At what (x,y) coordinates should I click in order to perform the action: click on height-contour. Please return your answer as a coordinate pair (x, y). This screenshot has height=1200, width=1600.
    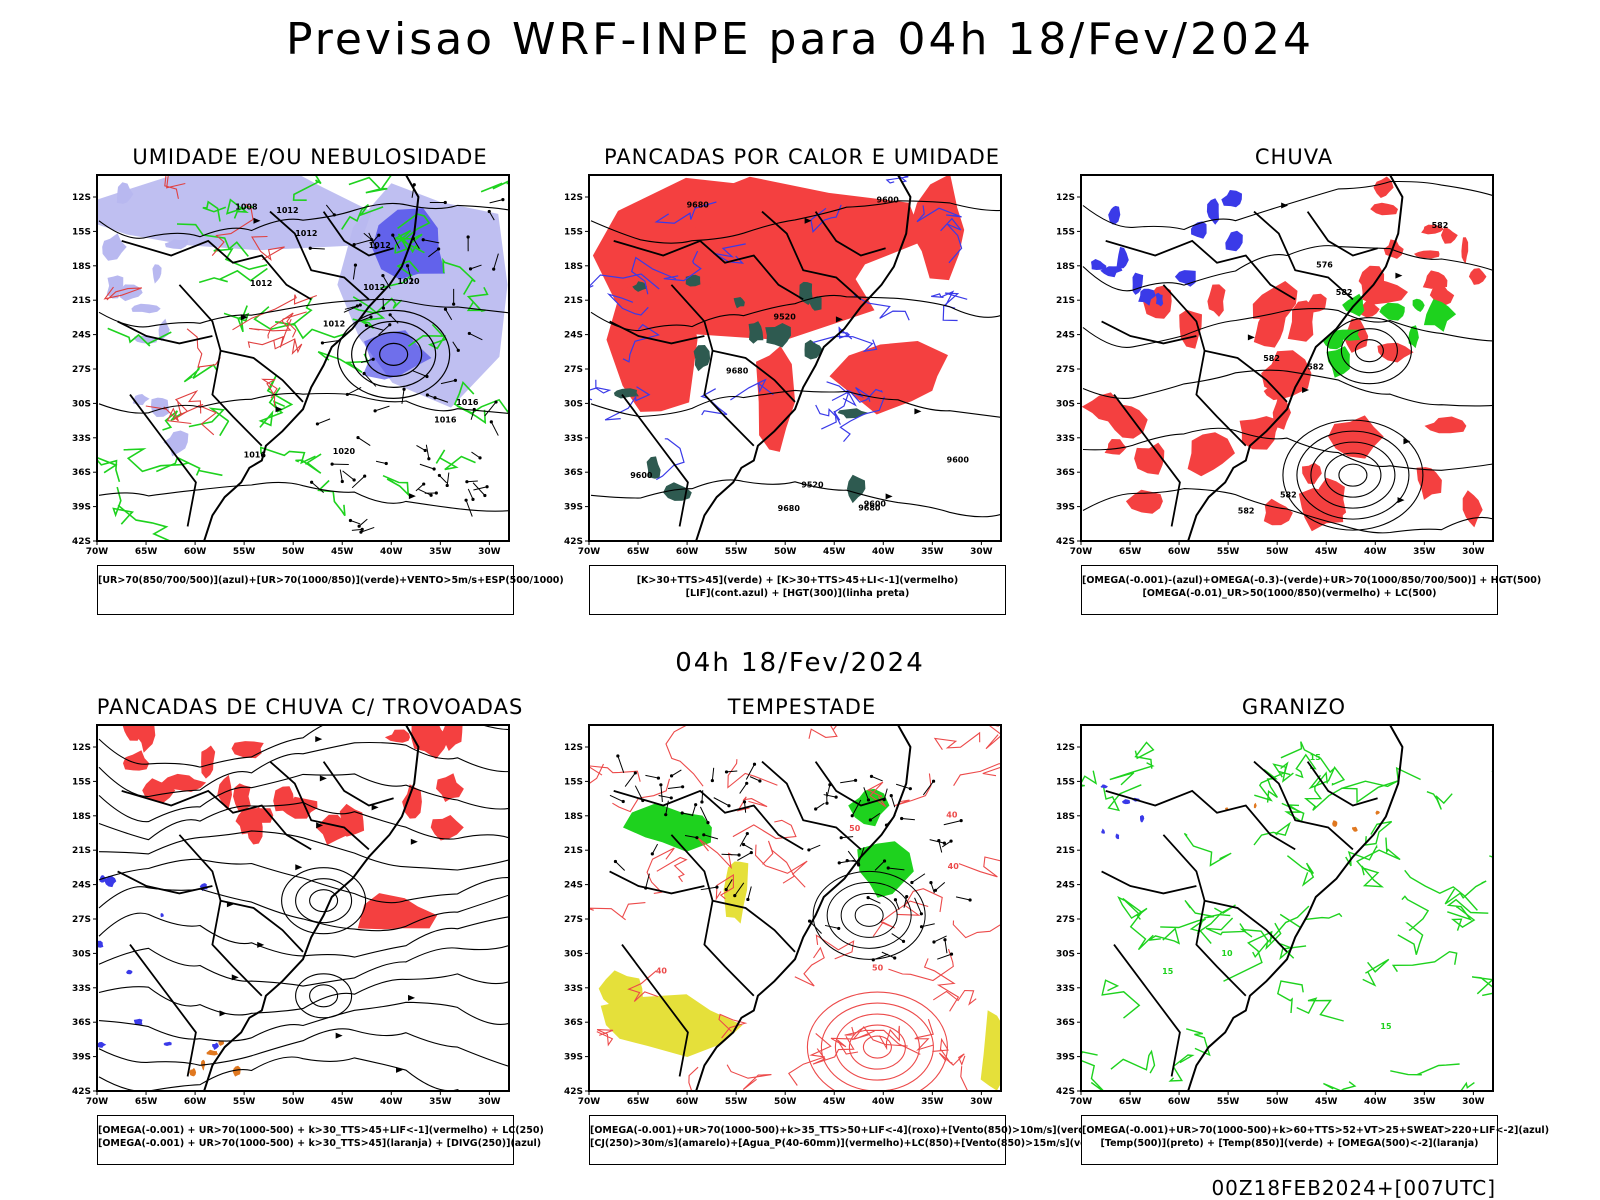
    Looking at the image, I should click on (1287, 328).